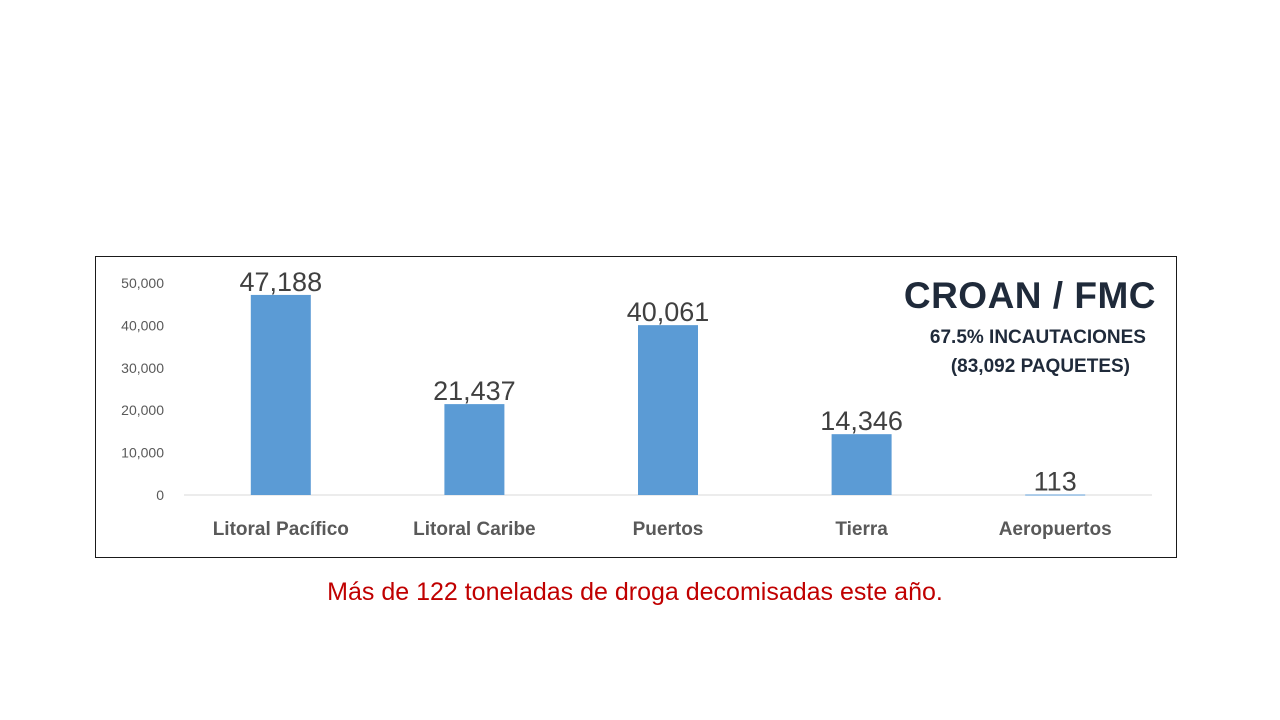 The height and width of the screenshot is (720, 1280). Describe the element at coordinates (281, 529) in the screenshot. I see `x-tick-label: Litoral Pacífico` at that location.